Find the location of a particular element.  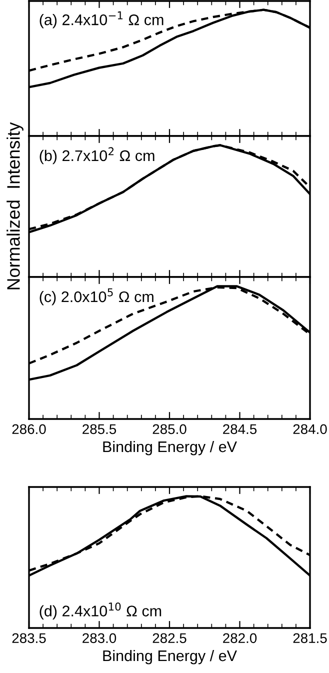

y-axis-title: Normalized Intensity is located at coordinates (15, 206).